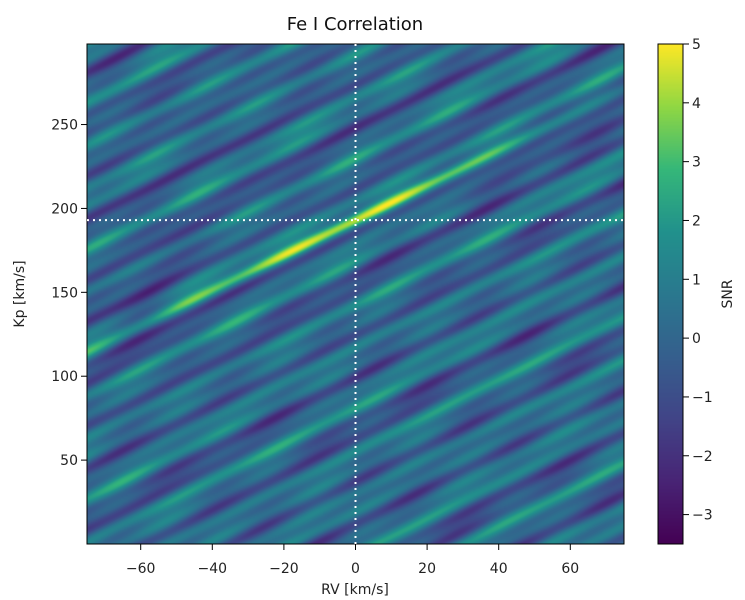  What do you see at coordinates (702, 398) in the screenshot?
I see `colorbar-tick-label: −1` at bounding box center [702, 398].